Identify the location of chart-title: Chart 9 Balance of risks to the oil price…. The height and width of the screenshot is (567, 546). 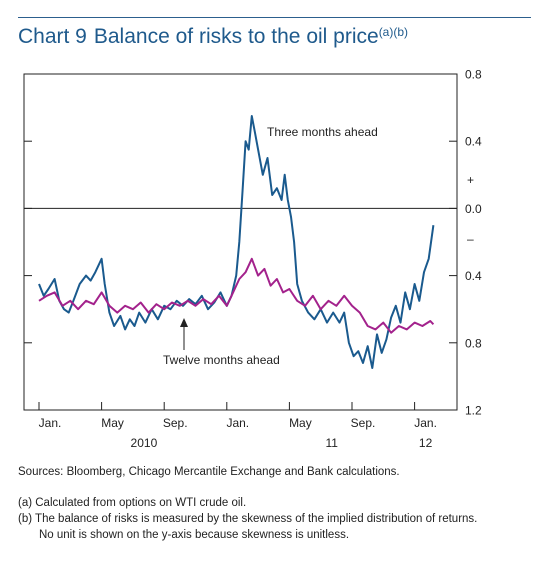
(213, 37).